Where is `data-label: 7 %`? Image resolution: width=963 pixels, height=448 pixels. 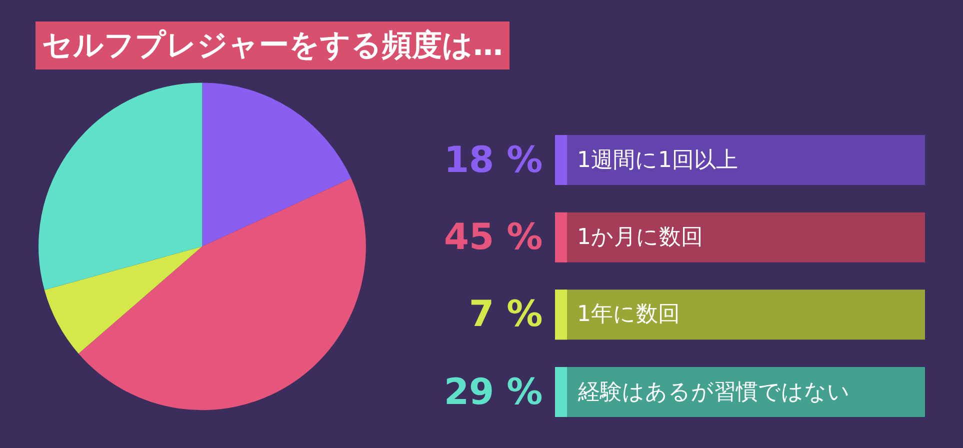 data-label: 7 % is located at coordinates (506, 314).